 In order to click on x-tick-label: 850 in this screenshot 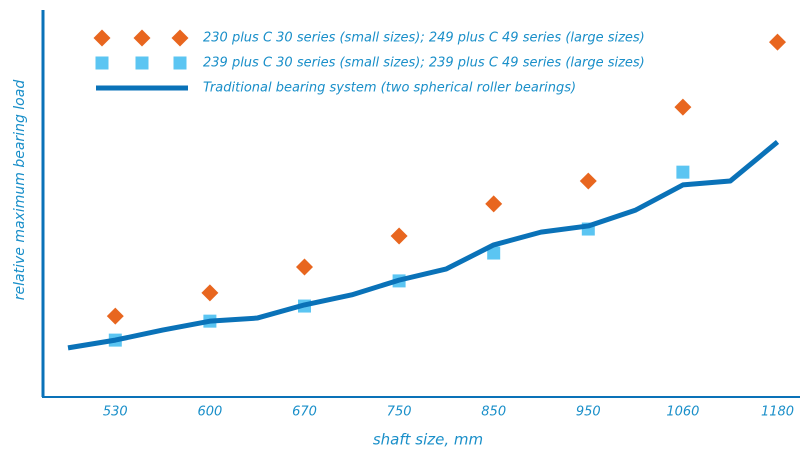, I will do `click(493, 412)`.